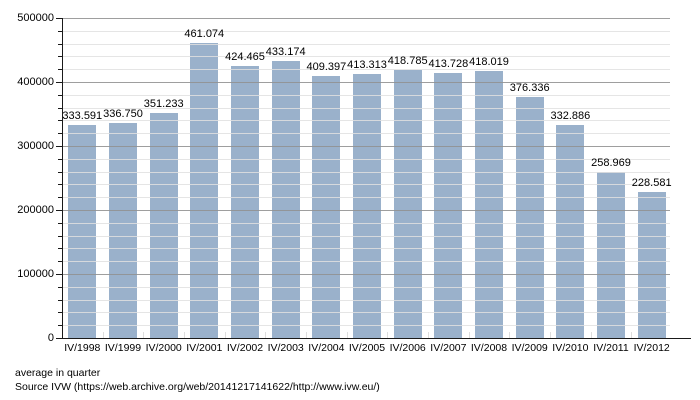 This screenshot has width=700, height=400. I want to click on bar-value-label: 332.886, so click(570, 116).